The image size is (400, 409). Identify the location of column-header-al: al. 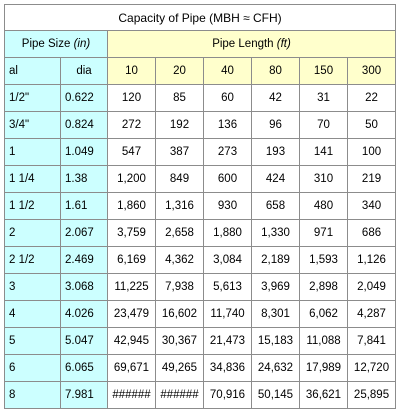
(32, 71).